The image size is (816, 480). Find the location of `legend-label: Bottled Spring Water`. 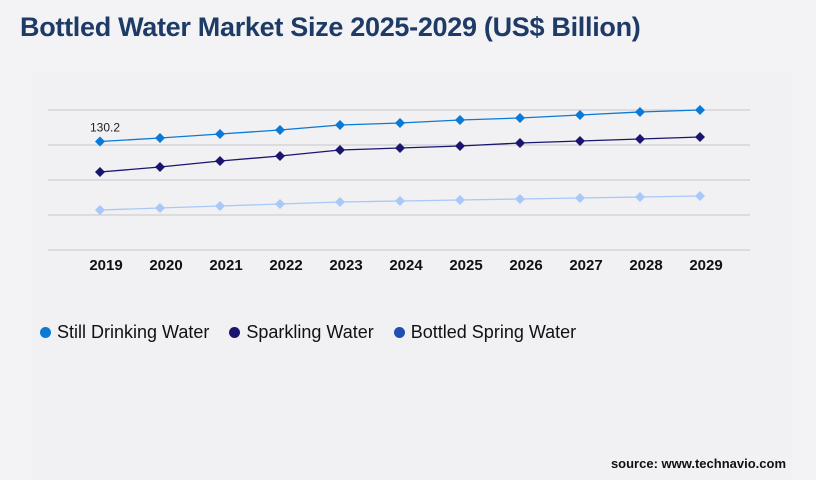

legend-label: Bottled Spring Water is located at coordinates (493, 332).